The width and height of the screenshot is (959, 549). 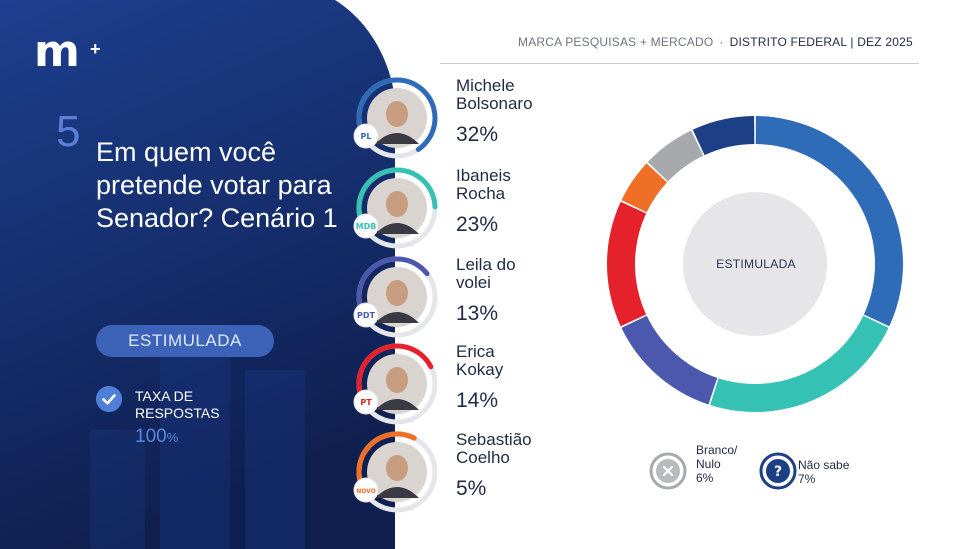 What do you see at coordinates (467, 474) in the screenshot?
I see `candidate-item: NOVO Sebastião Coelho 5%` at bounding box center [467, 474].